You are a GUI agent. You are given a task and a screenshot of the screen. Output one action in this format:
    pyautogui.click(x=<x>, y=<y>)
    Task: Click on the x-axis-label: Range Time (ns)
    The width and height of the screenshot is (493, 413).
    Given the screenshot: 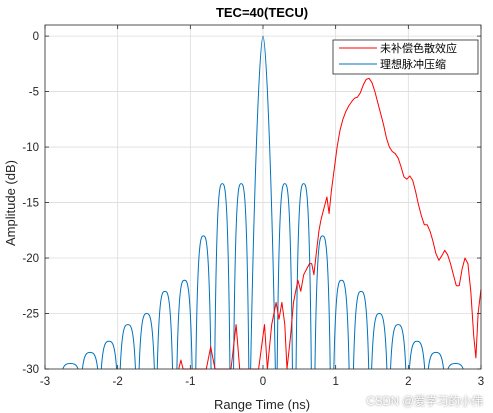 What is the action you would take?
    pyautogui.click(x=262, y=404)
    